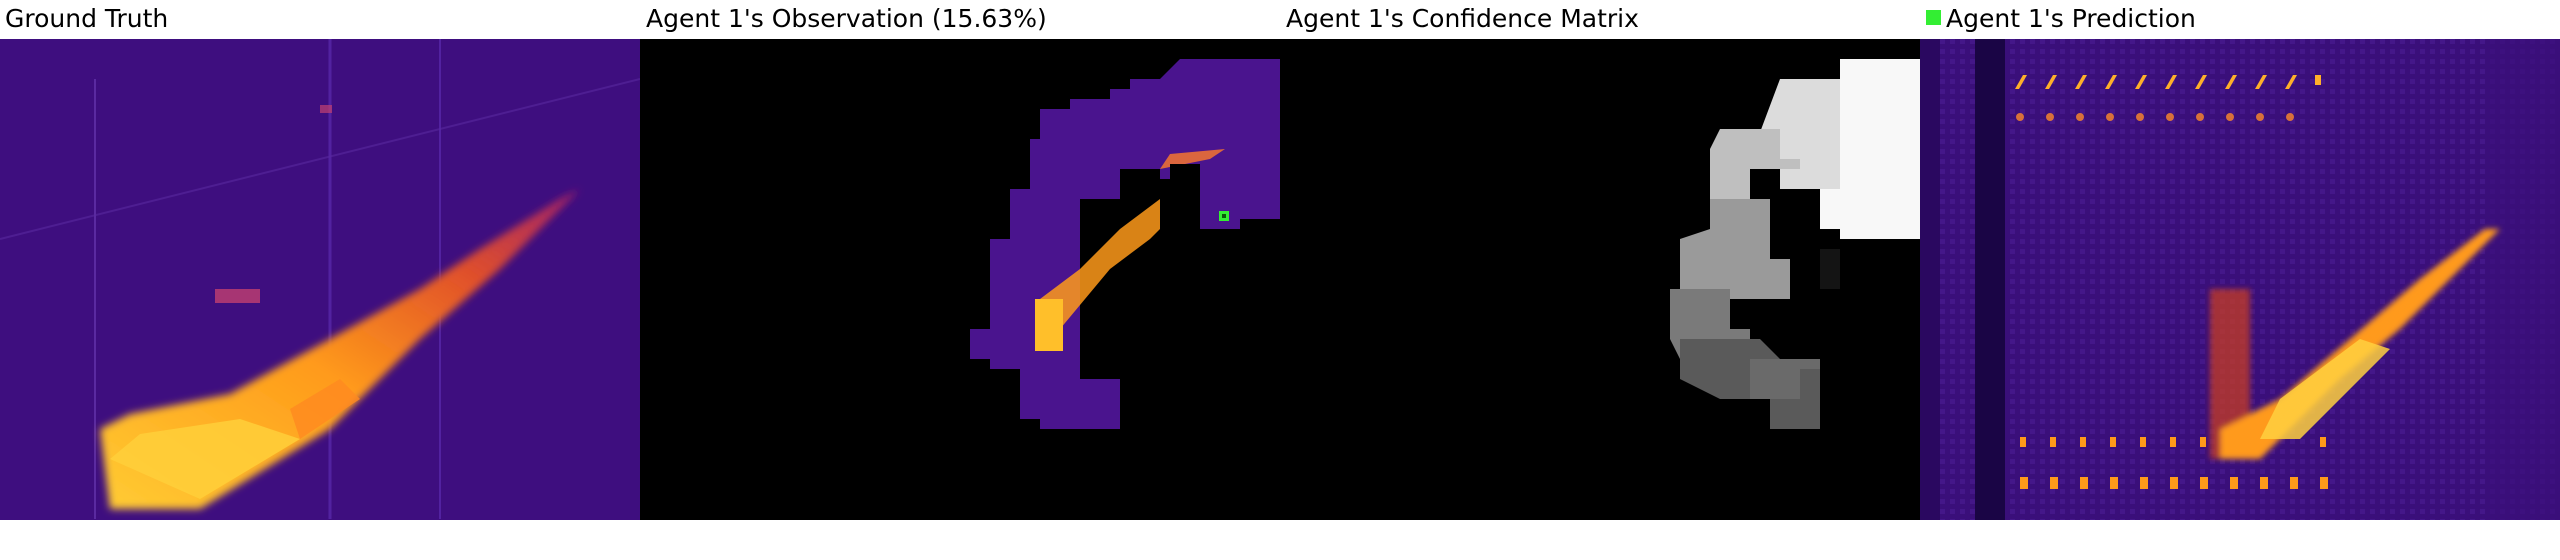 The height and width of the screenshot is (560, 2560). I want to click on confidence-matrix-title: Agent 1's Confidence Matrix, so click(1462, 18).